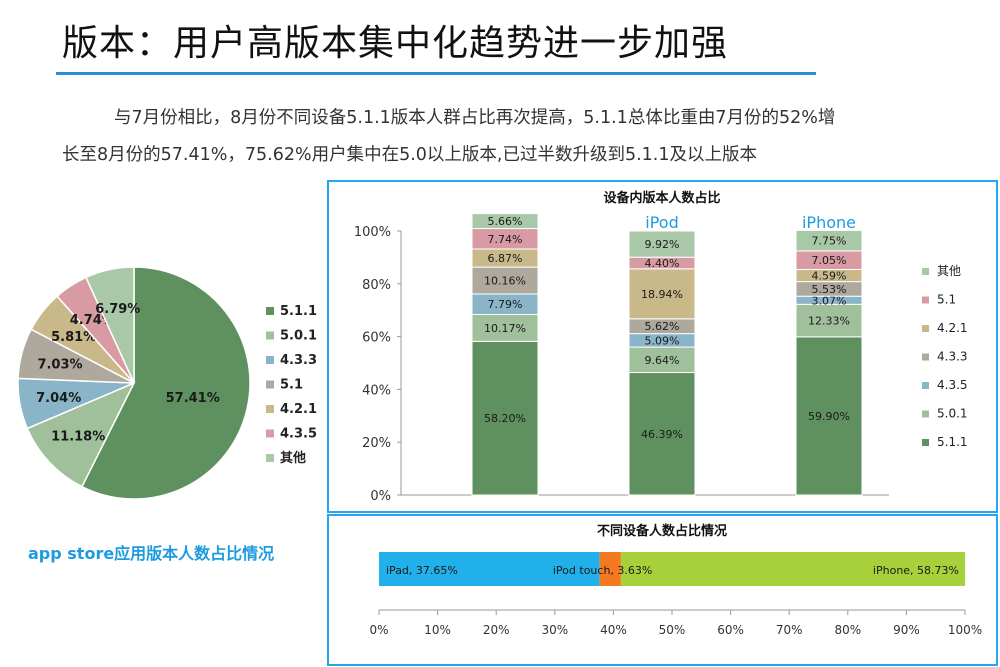 The height and width of the screenshot is (667, 1000). Describe the element at coordinates (554, 630) in the screenshot. I see `hbar-x-tick-label-4: 30%` at that location.